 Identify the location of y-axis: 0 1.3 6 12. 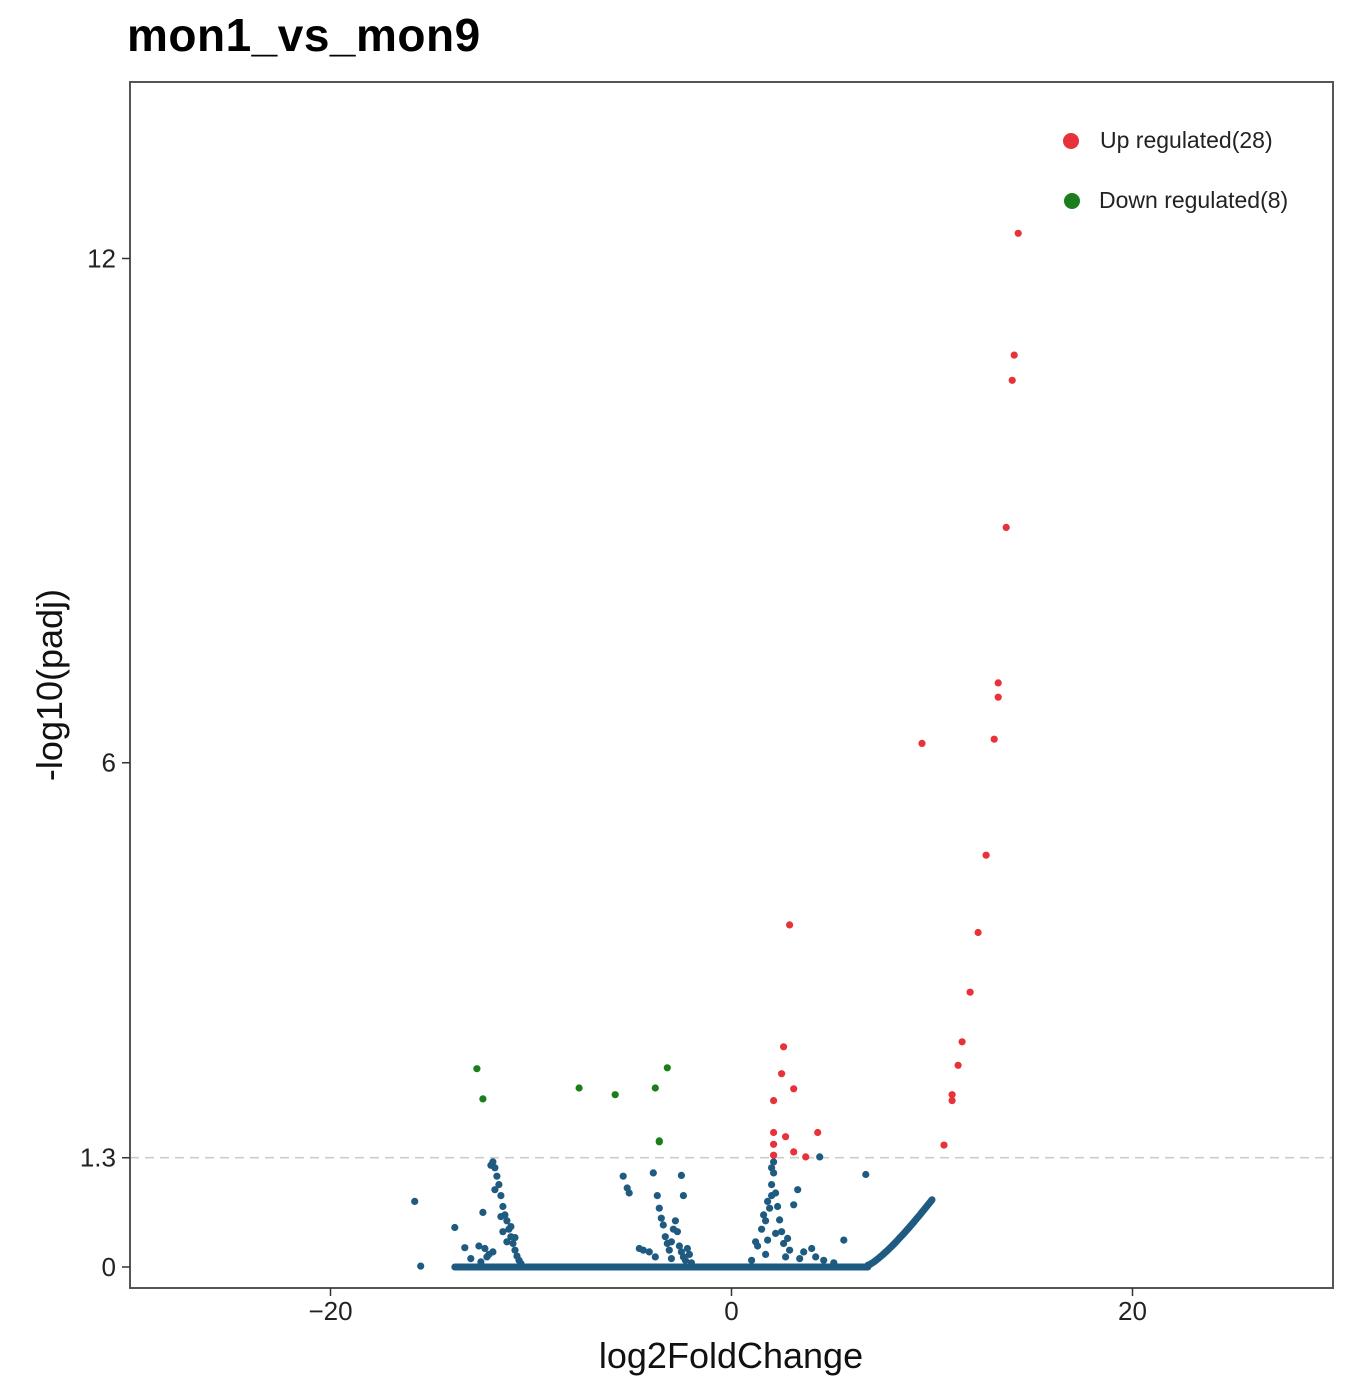
(105, 762).